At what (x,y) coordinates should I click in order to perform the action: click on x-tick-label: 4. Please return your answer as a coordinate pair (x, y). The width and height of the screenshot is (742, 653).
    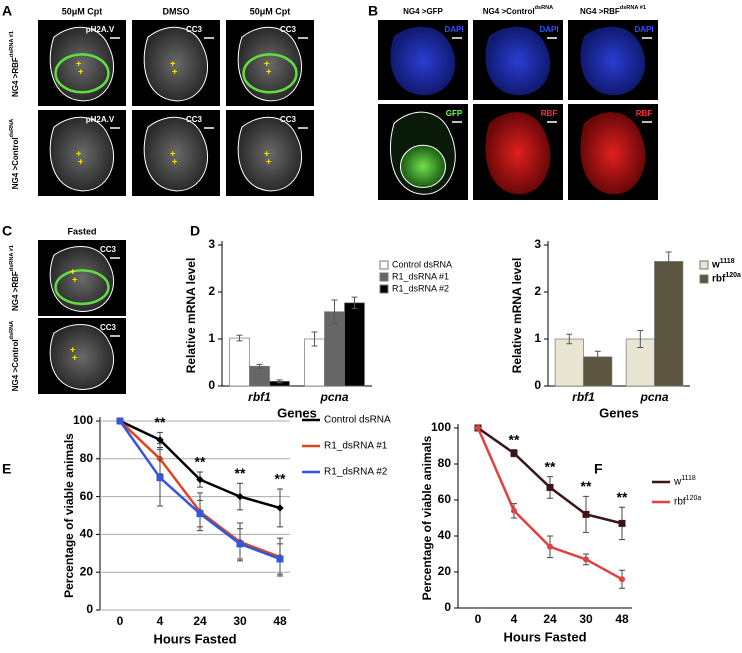
    Looking at the image, I should click on (160, 621).